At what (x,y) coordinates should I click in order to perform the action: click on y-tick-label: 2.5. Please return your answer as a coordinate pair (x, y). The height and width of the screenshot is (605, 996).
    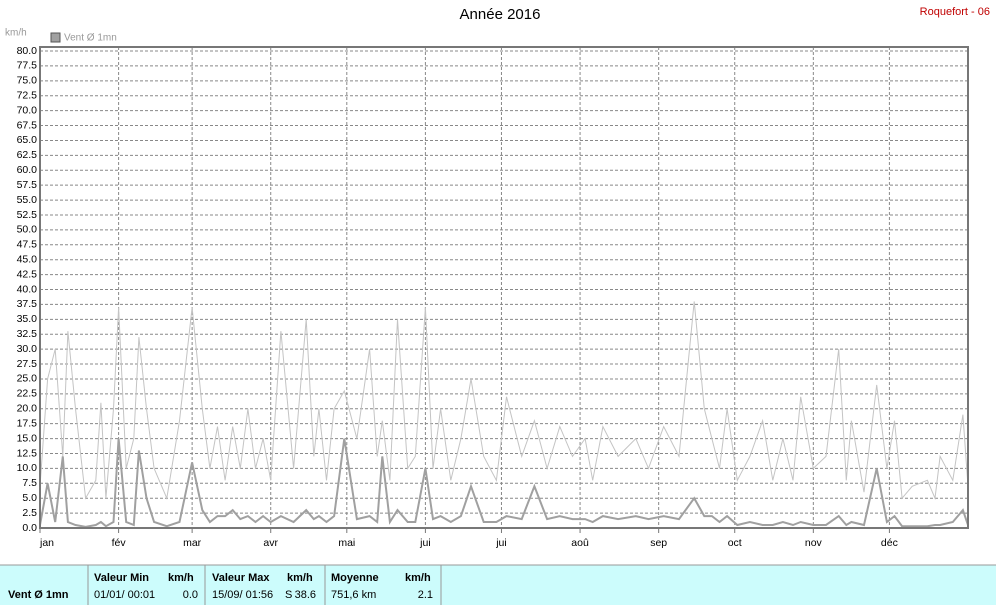
    Looking at the image, I should click on (29, 513).